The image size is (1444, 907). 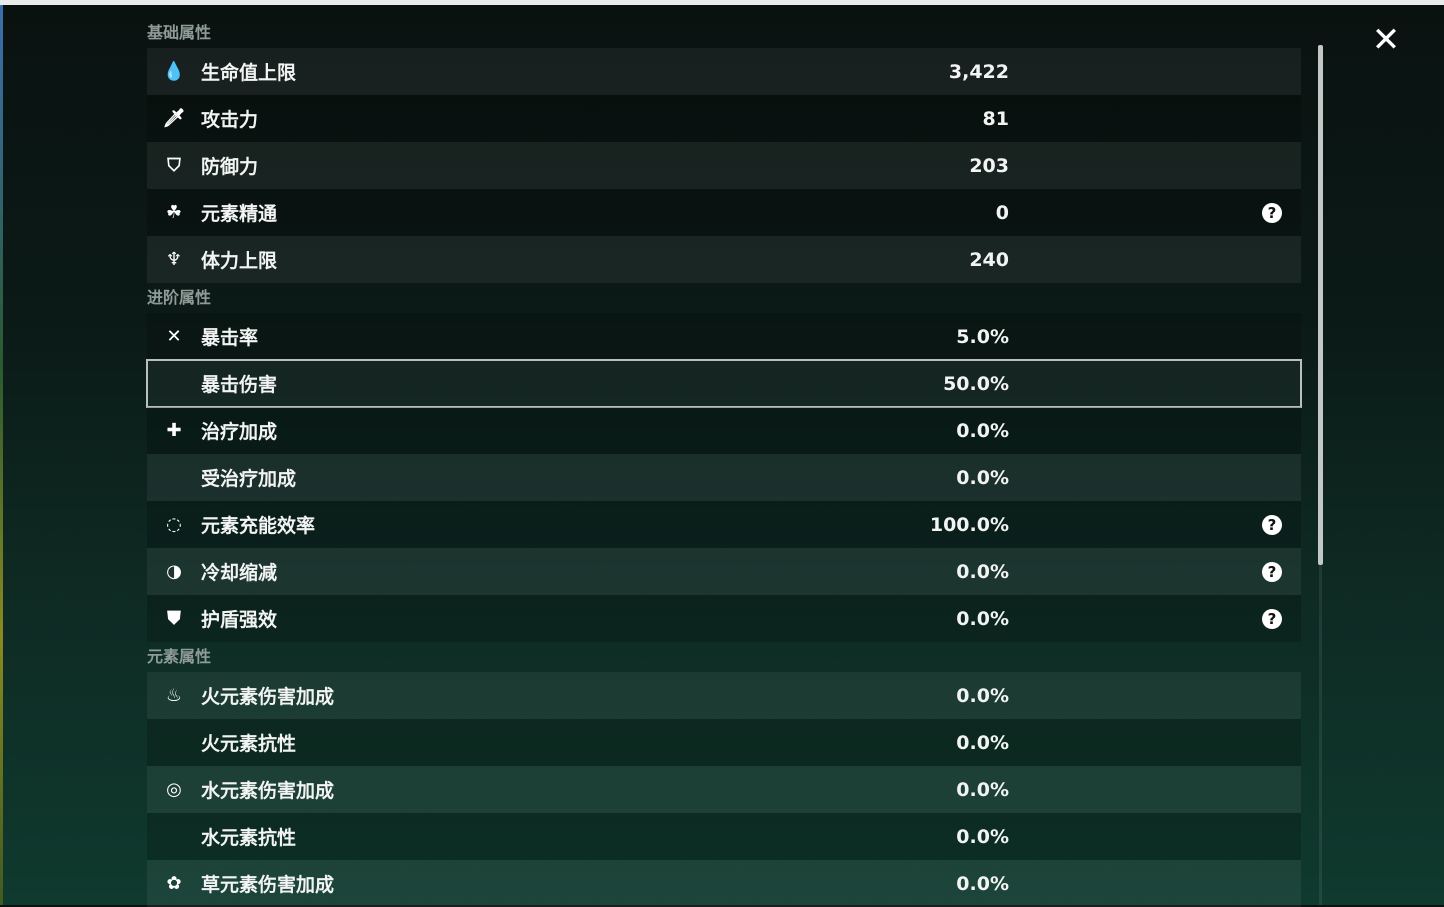 I want to click on stat-label: 火元素伤害加成, so click(x=268, y=697).